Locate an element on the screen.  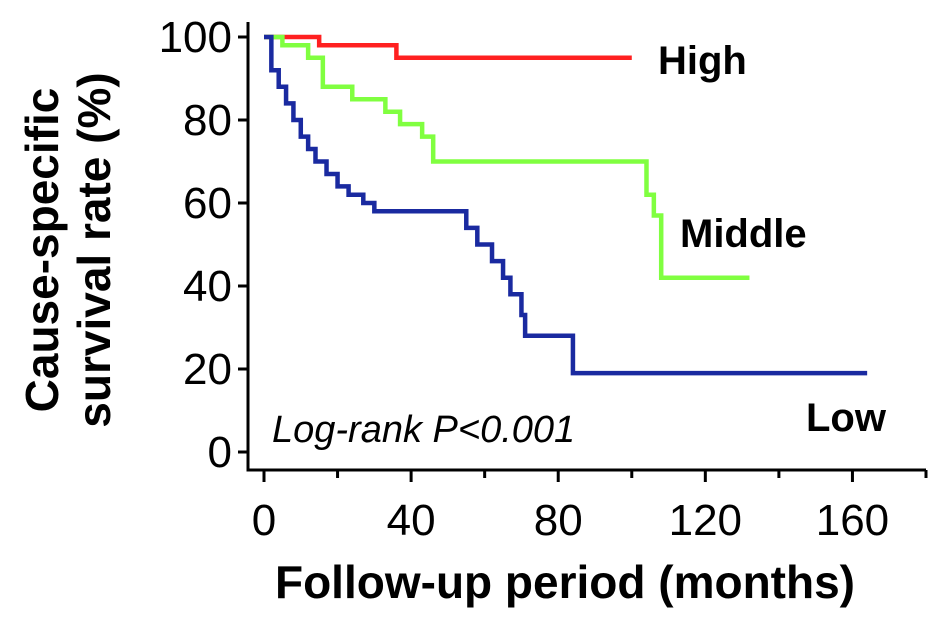
y-tick-label-0: 0 is located at coordinates (220, 452).